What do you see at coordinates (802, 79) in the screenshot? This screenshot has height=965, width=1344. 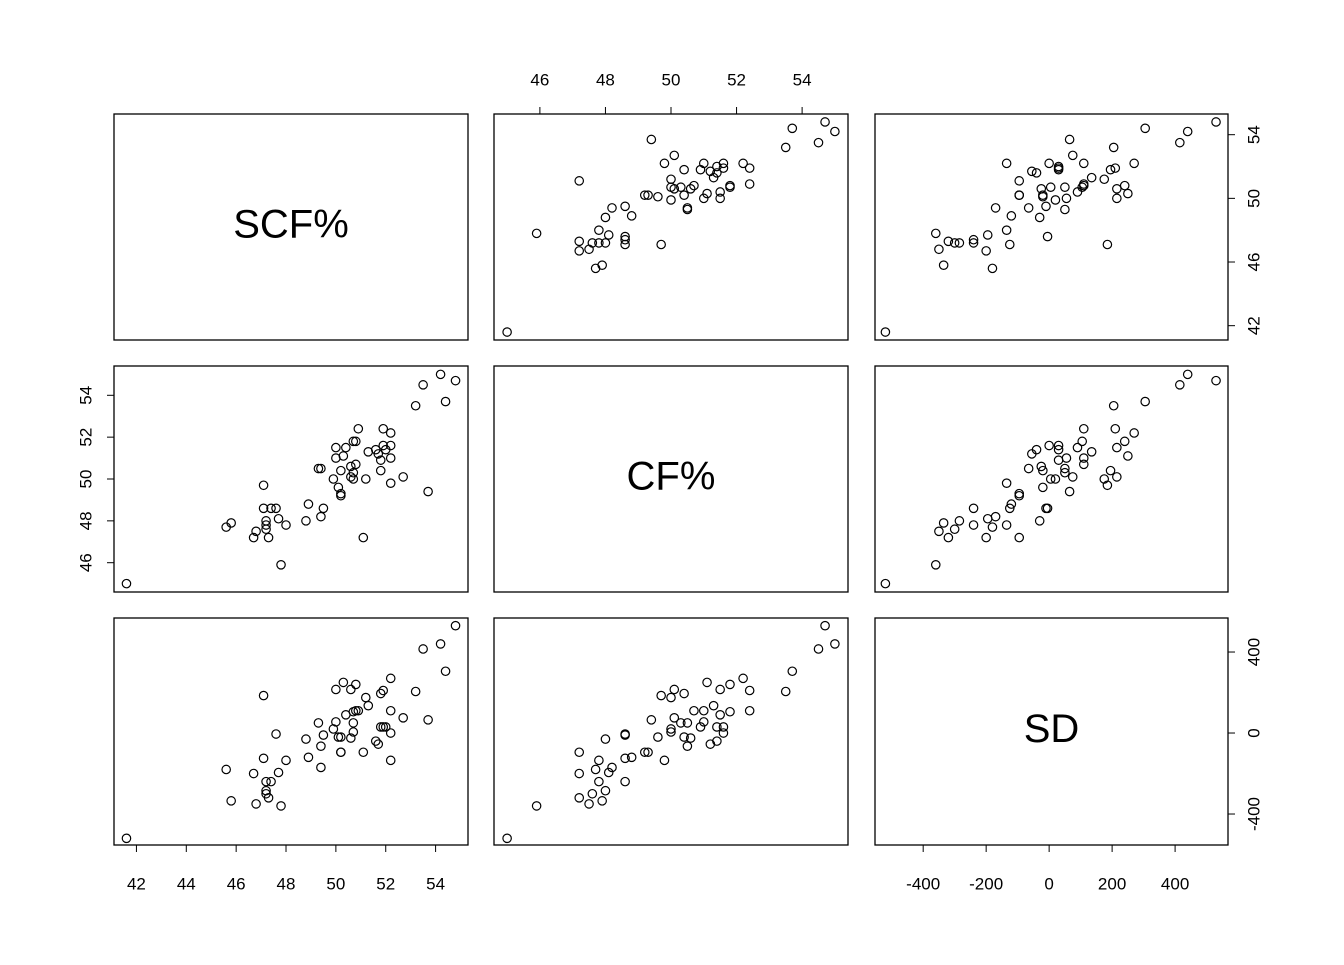 I see `x-tick-label: 54` at bounding box center [802, 79].